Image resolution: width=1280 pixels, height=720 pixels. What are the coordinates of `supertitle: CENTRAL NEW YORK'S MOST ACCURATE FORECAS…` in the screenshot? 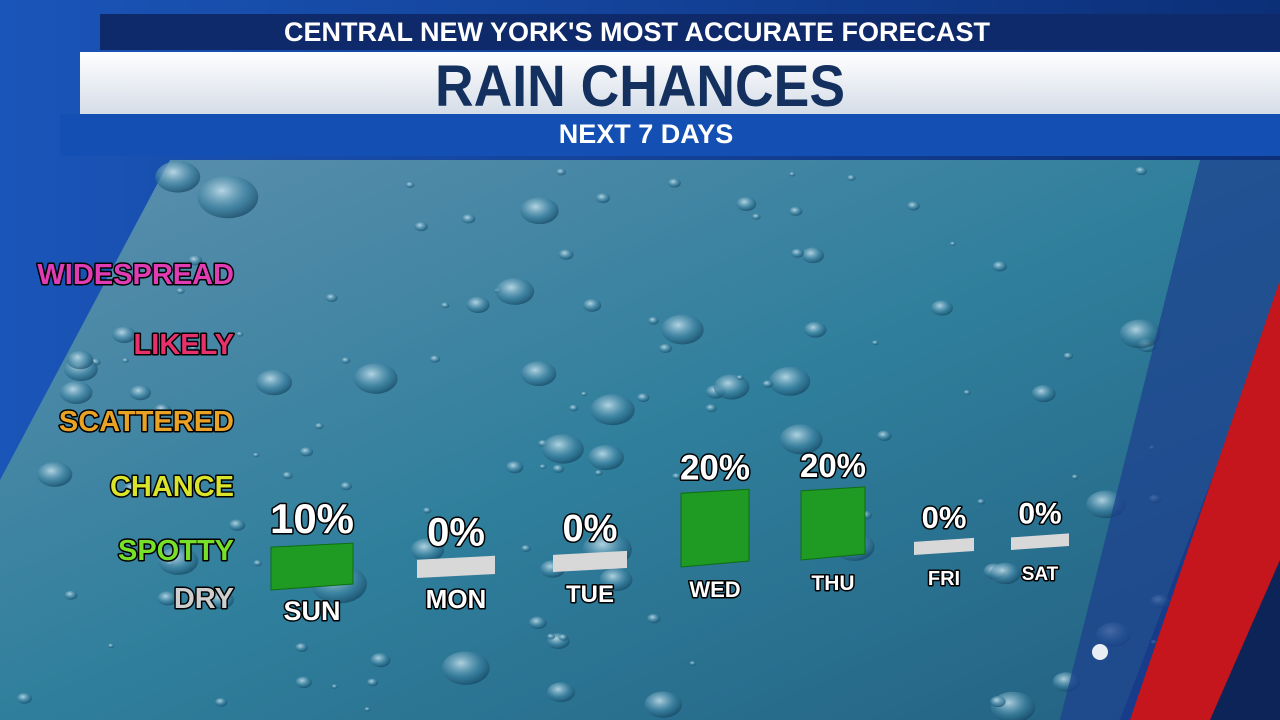 It's located at (637, 32).